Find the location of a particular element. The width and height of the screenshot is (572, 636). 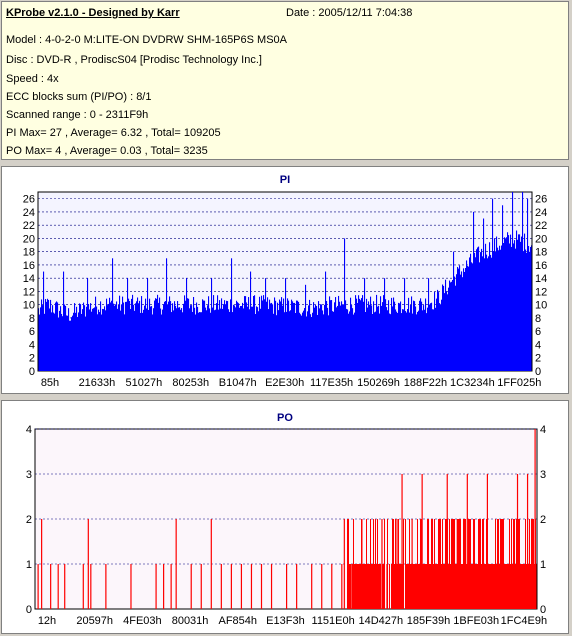

x-tick-label: AF854h is located at coordinates (237, 621).